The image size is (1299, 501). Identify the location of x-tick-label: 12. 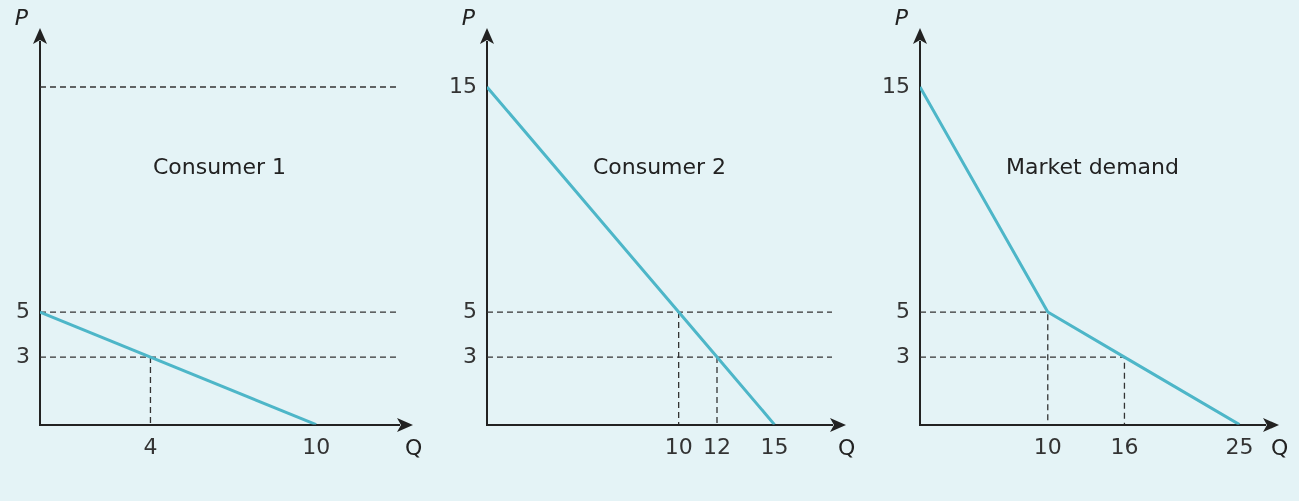
(717, 446).